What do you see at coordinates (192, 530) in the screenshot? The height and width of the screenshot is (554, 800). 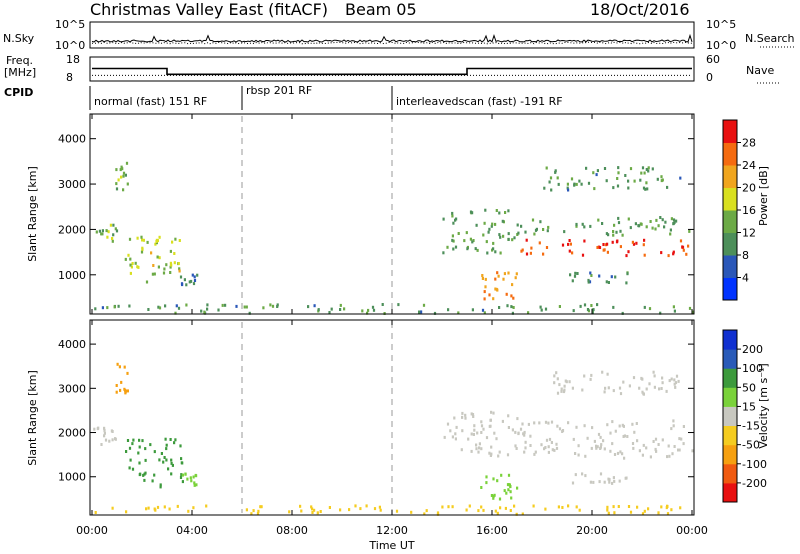 I see `time-tick-label: 04:00` at bounding box center [192, 530].